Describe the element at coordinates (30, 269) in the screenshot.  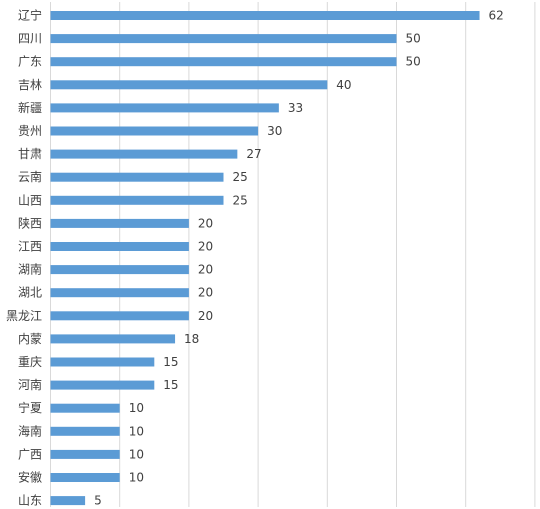
I see `category-label: 湖南` at that location.